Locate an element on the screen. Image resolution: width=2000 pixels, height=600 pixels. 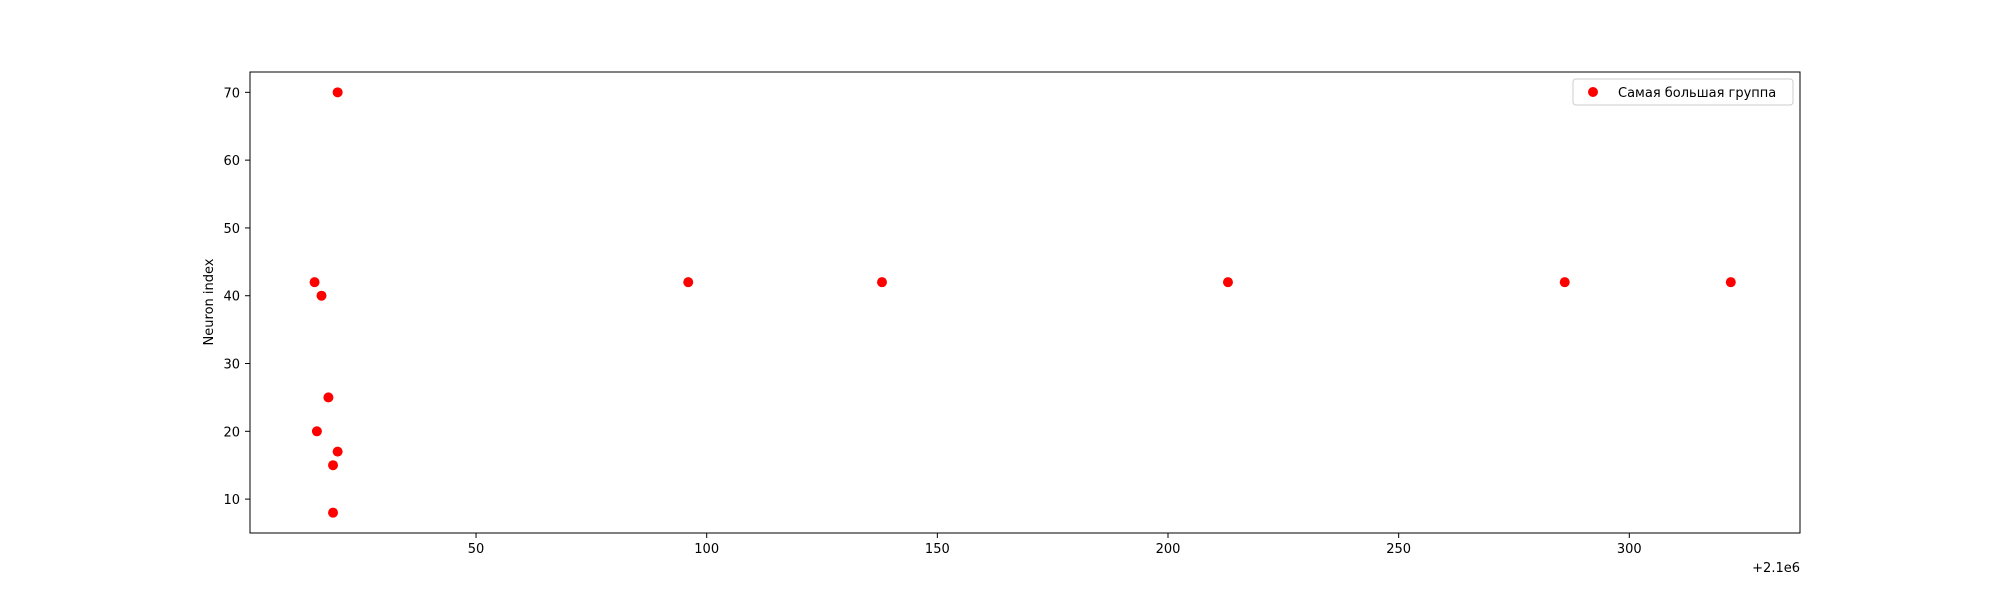
legend-box is located at coordinates (1683, 92).